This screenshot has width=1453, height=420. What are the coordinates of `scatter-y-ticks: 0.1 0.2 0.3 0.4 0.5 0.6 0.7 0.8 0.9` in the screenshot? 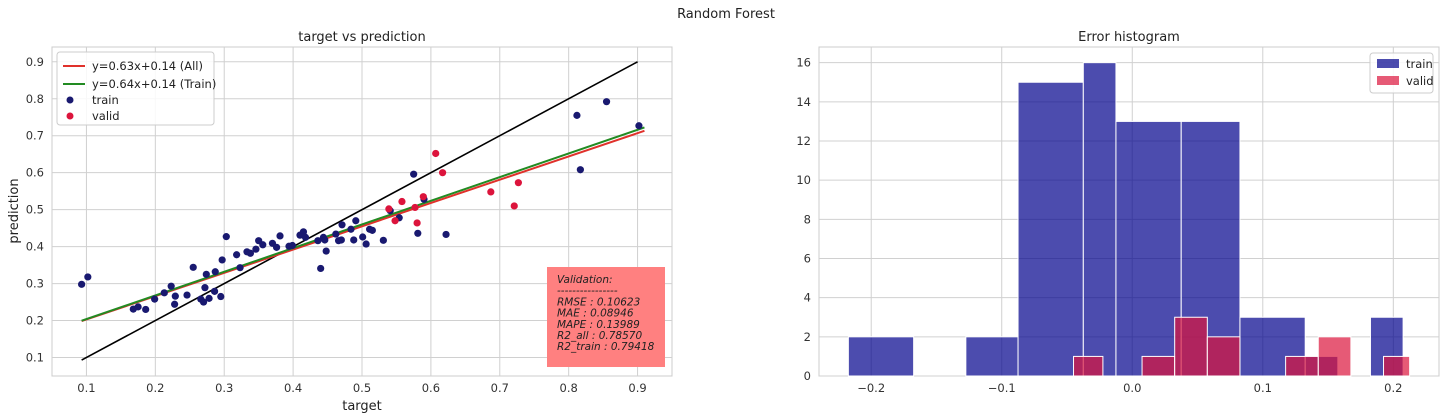 It's located at (35, 210).